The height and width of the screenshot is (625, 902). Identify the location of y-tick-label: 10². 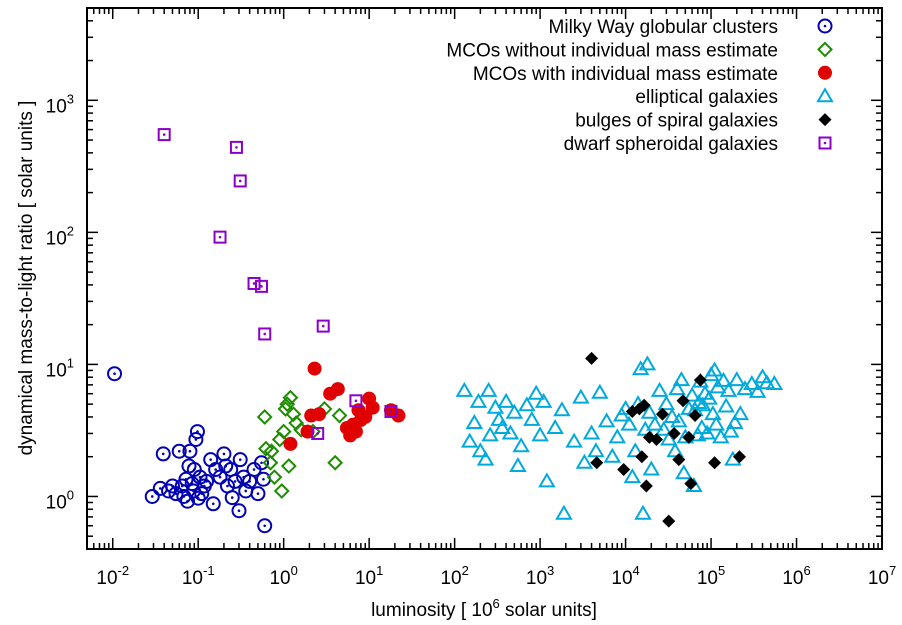
(60, 236).